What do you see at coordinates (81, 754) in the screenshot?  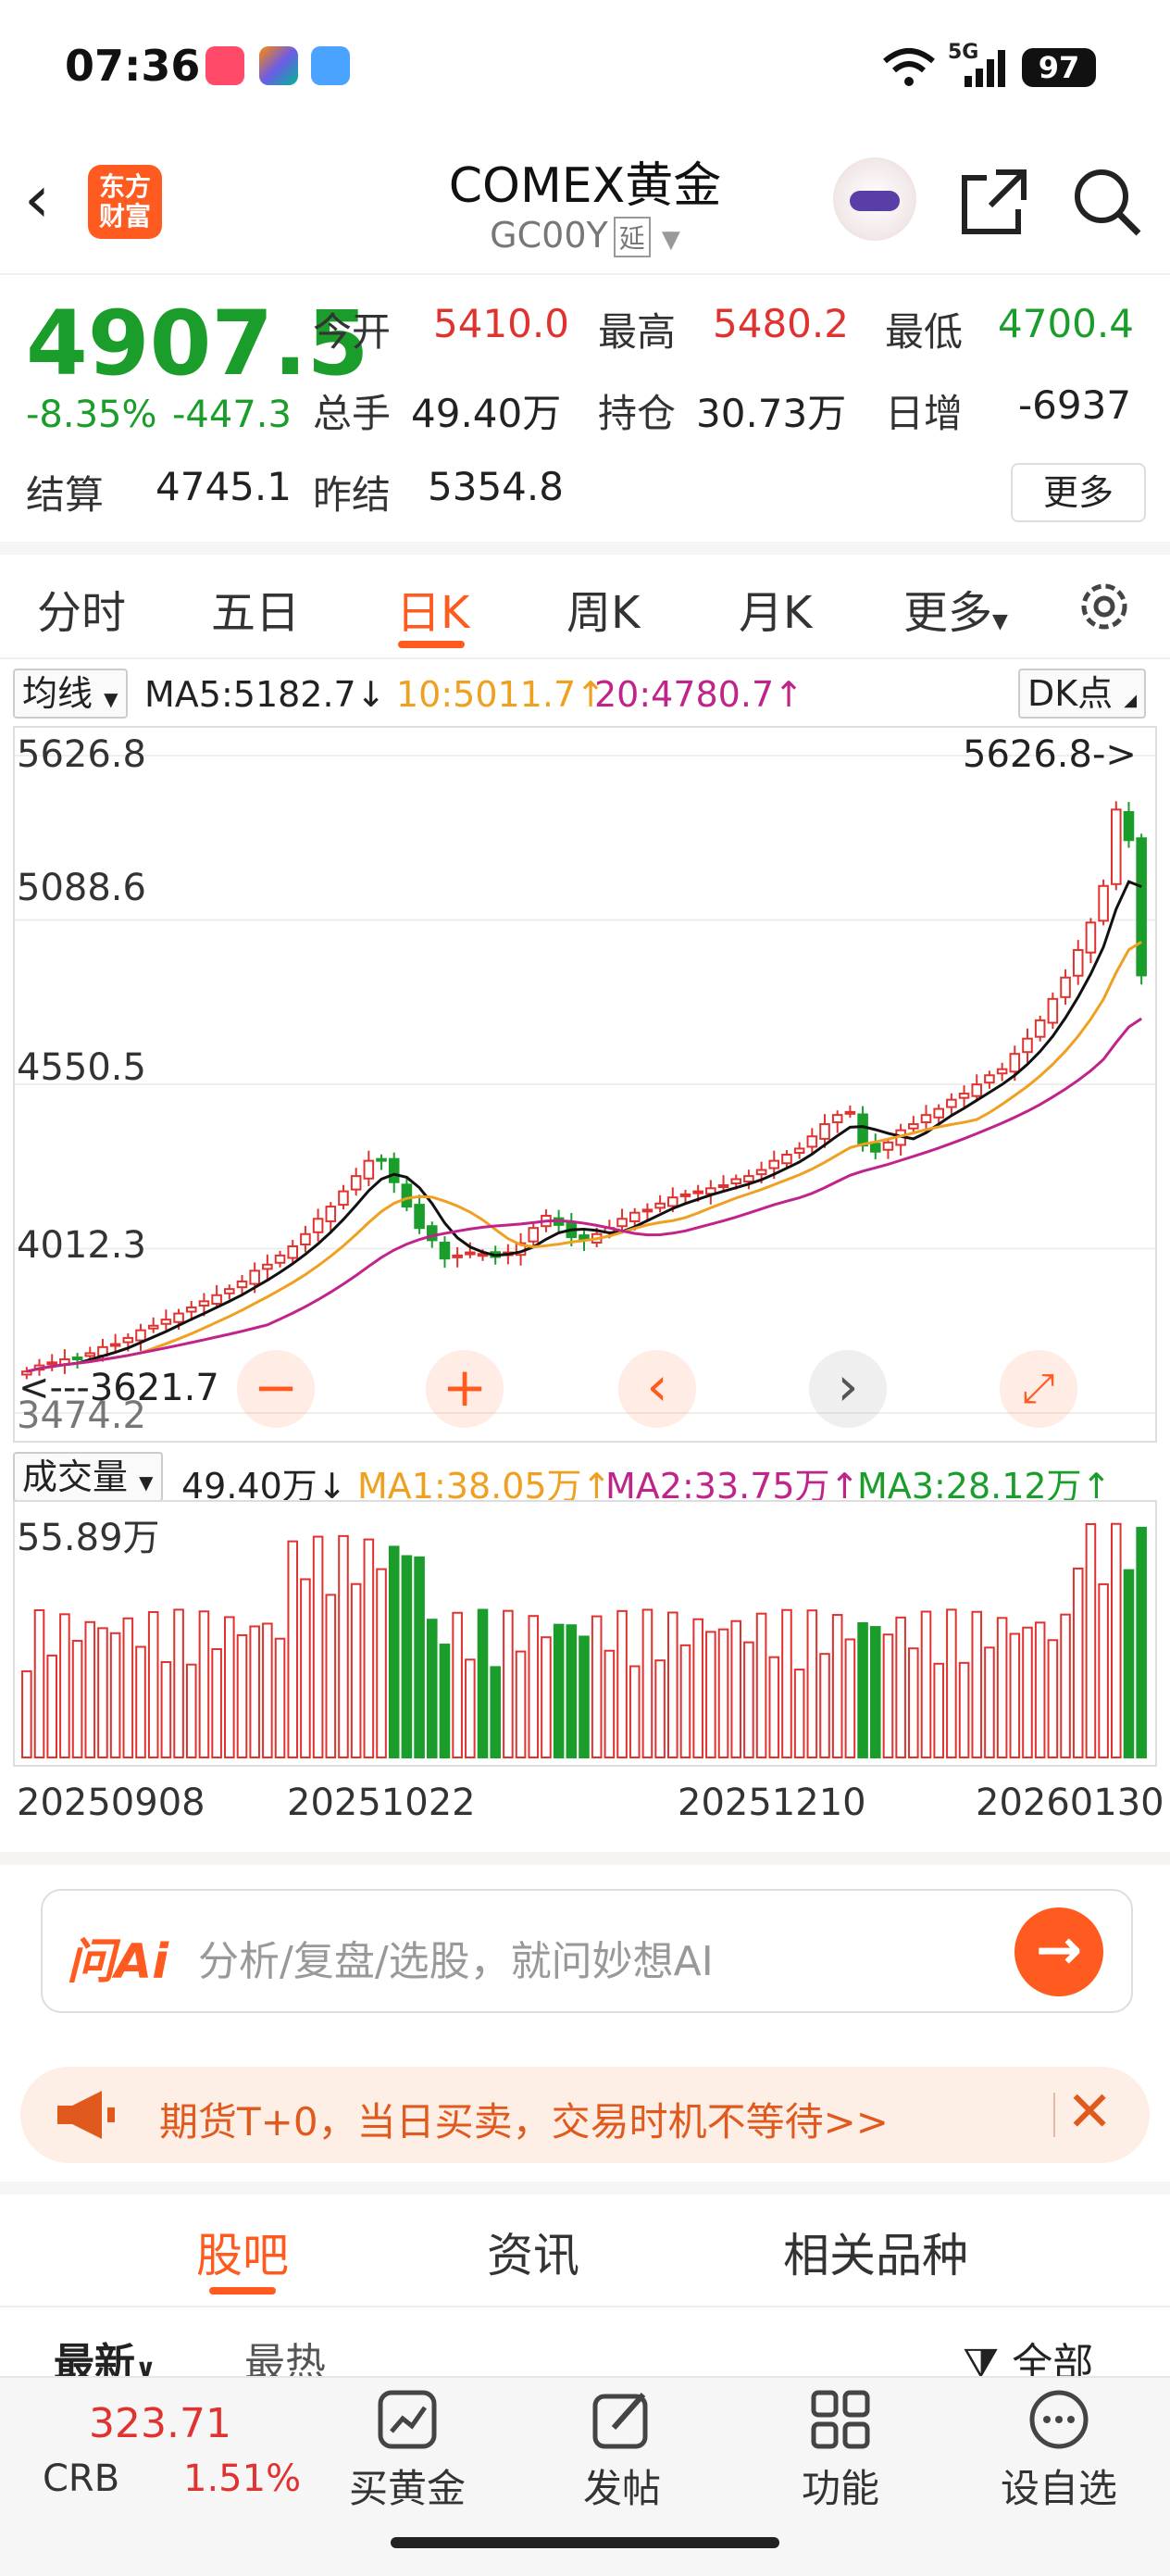 I see `price-axis-label: 5626.8` at bounding box center [81, 754].